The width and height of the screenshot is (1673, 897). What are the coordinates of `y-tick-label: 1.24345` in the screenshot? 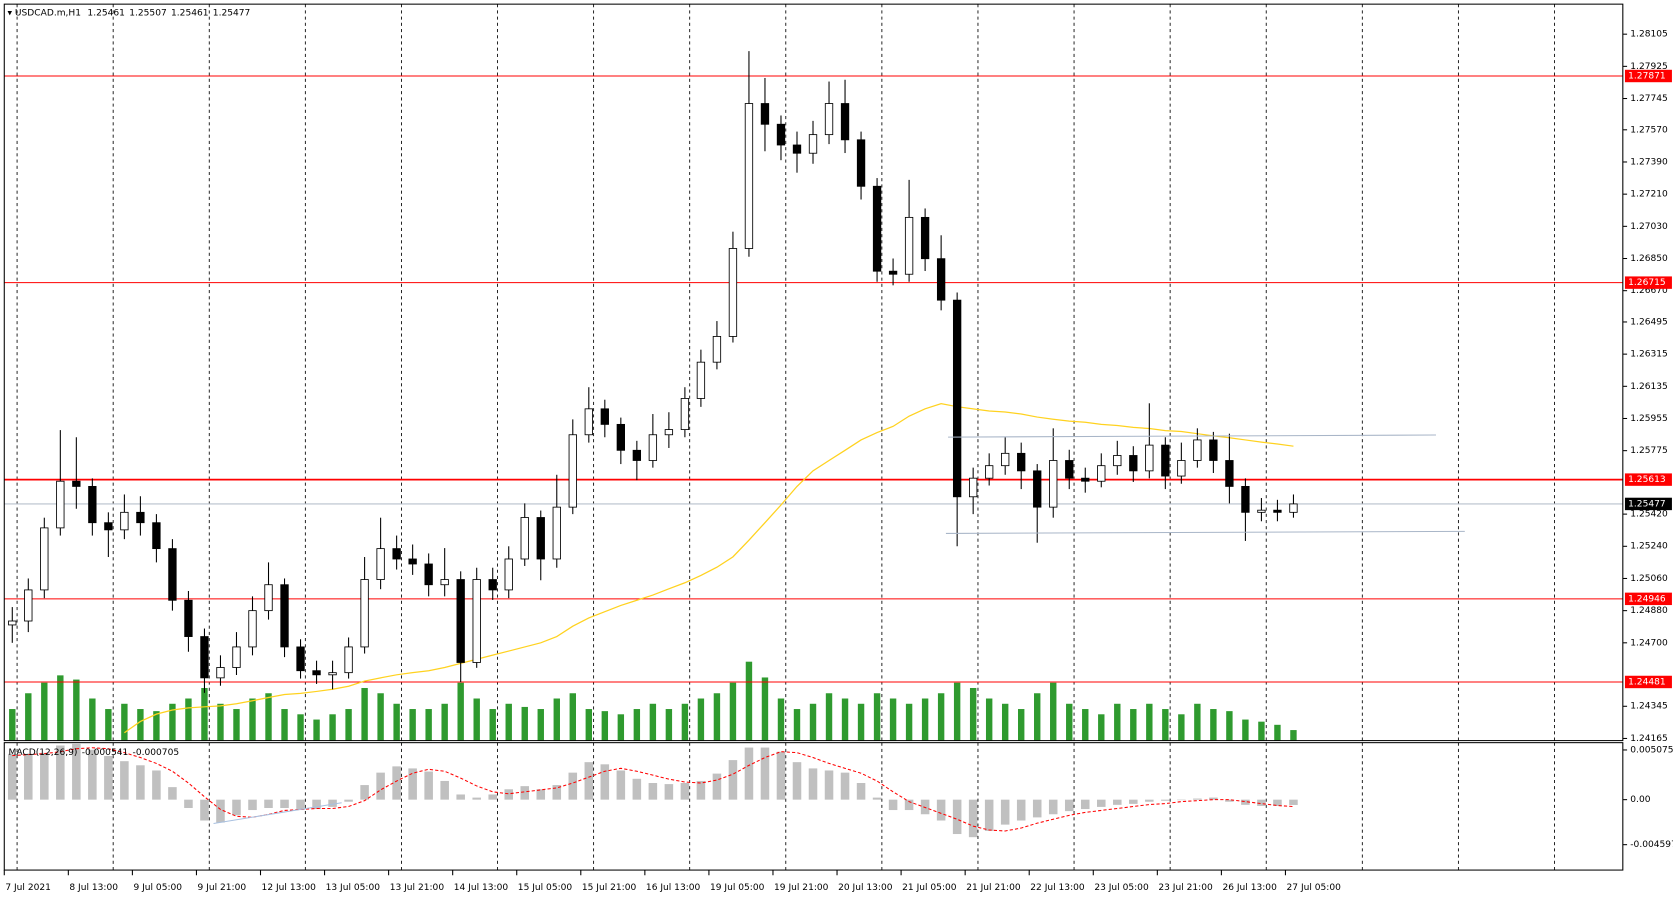 It's located at (1649, 707).